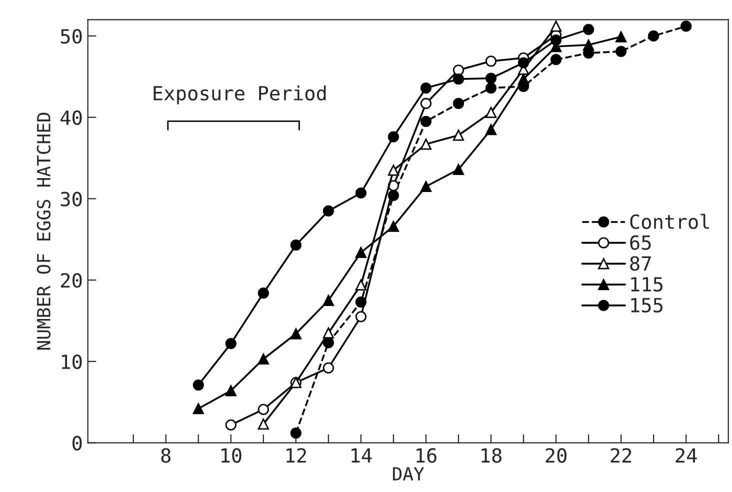  Describe the element at coordinates (43, 231) in the screenshot. I see `y-axis-title: NUMBER OF EGGS HATCHED` at that location.